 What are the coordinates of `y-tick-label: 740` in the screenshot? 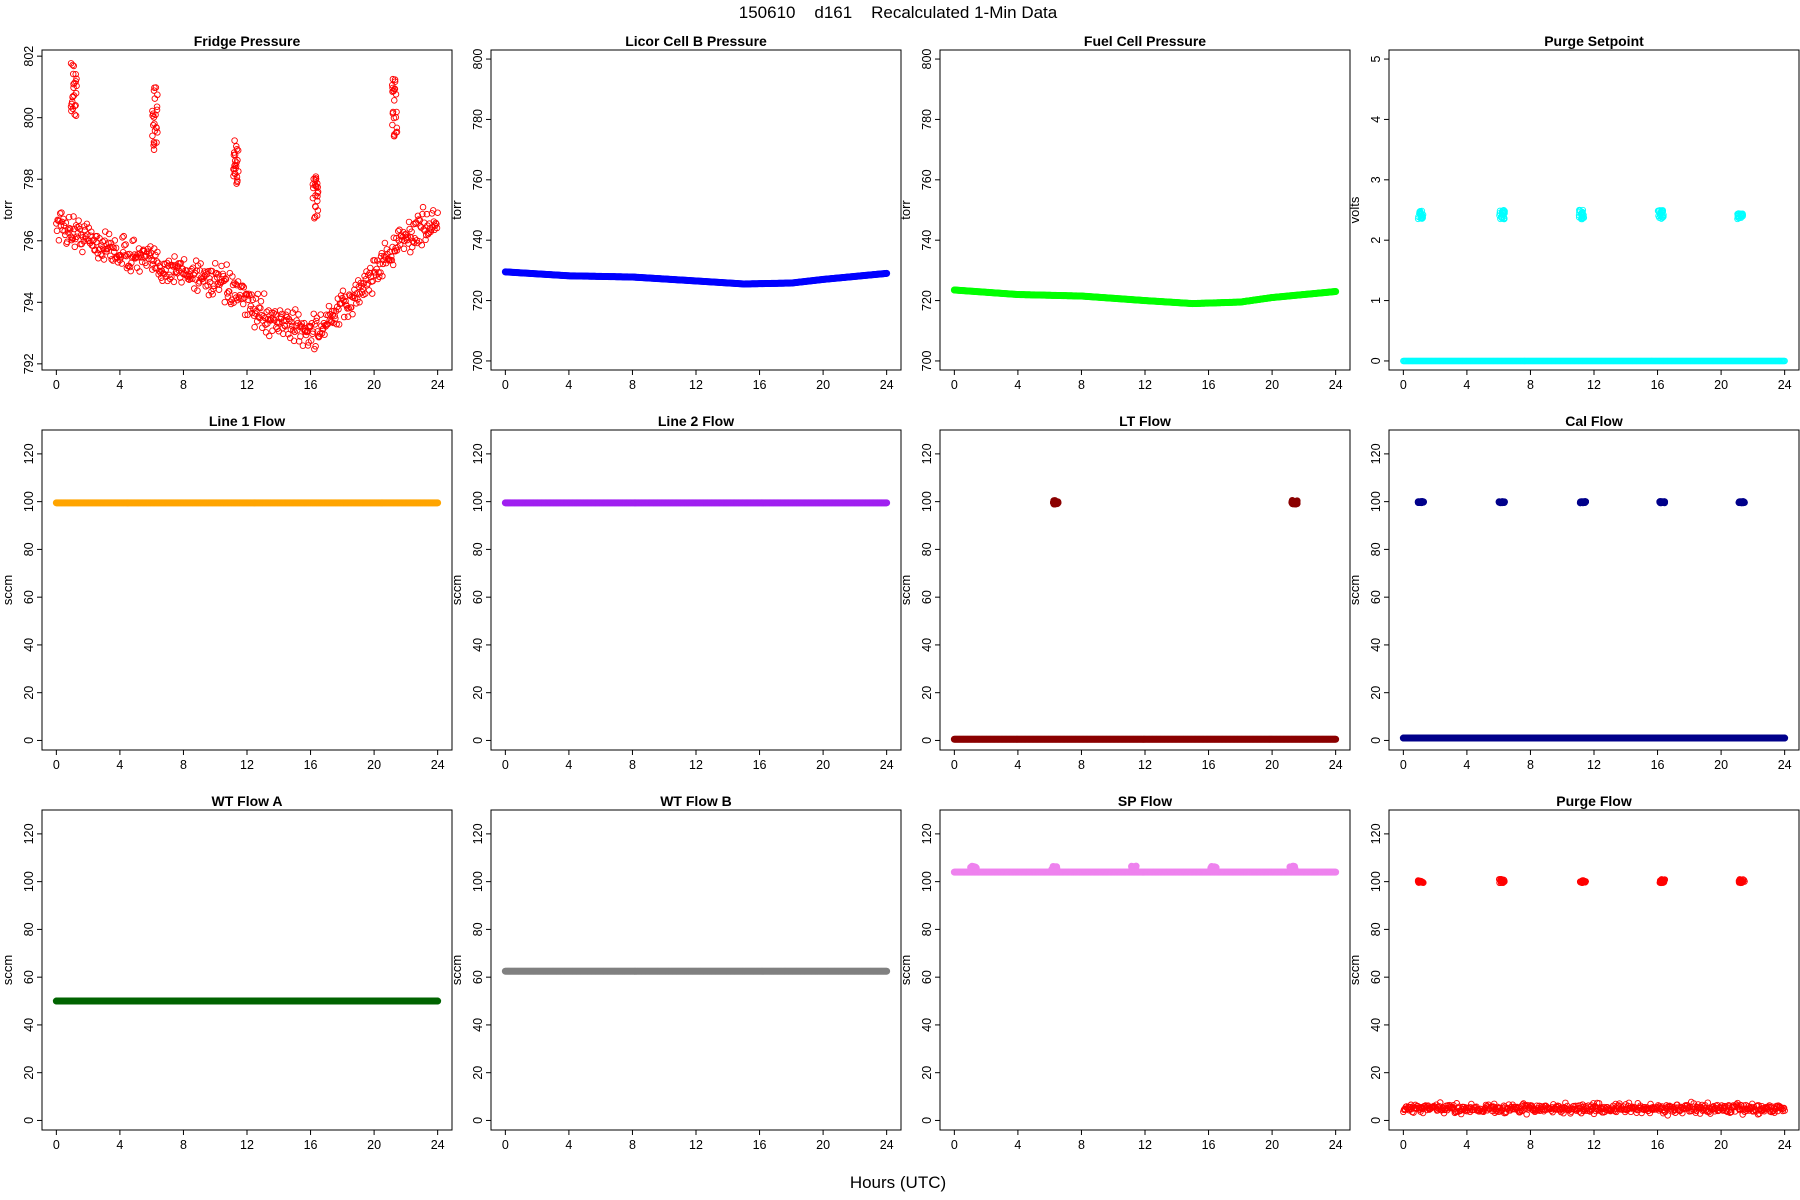 It's located at (478, 240).